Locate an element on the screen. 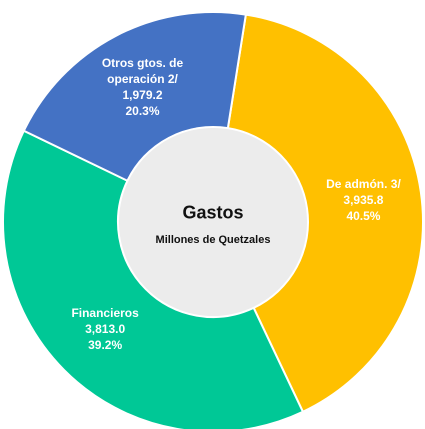 This screenshot has width=425, height=429. chart-subtitle: Millones de Quetzales is located at coordinates (213, 240).